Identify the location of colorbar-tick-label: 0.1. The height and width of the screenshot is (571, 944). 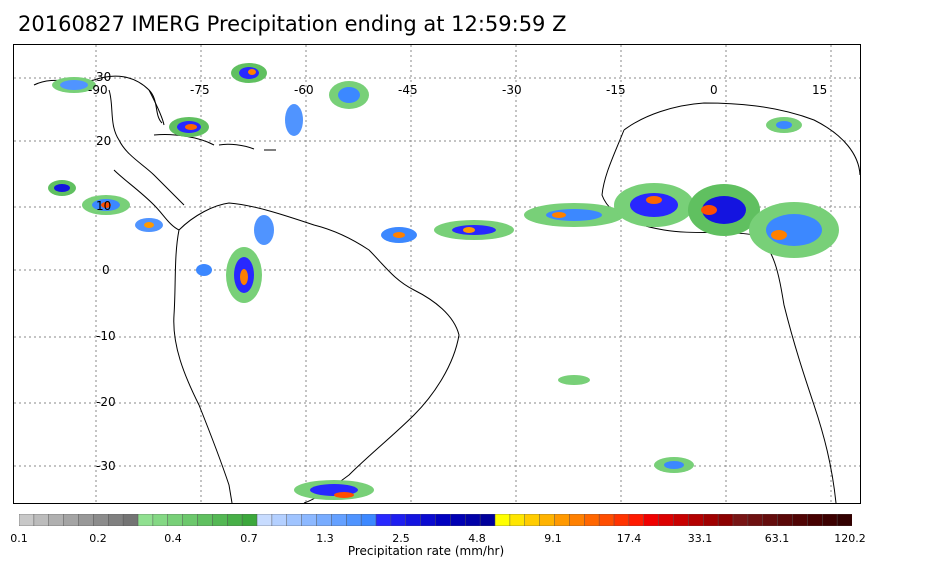
(19, 538).